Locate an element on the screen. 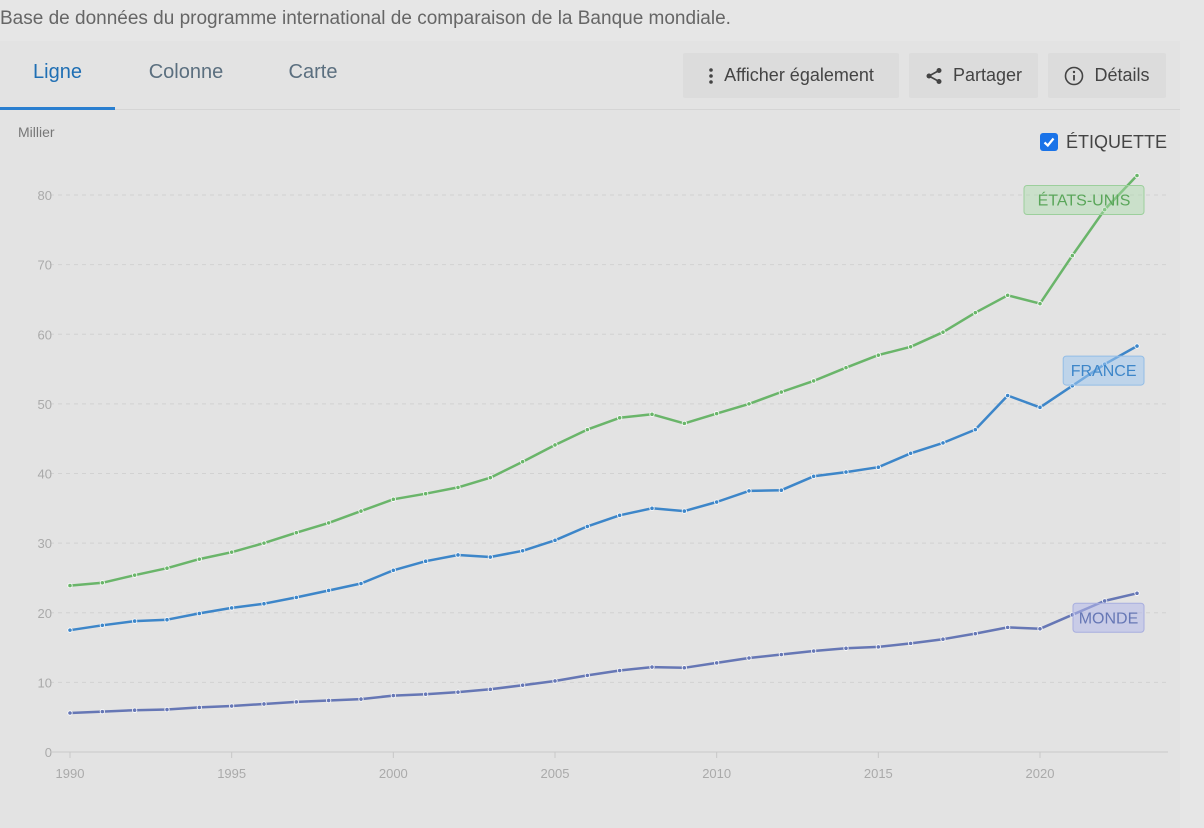 The width and height of the screenshot is (1204, 828). y-tick-label: 60 is located at coordinates (45, 334).